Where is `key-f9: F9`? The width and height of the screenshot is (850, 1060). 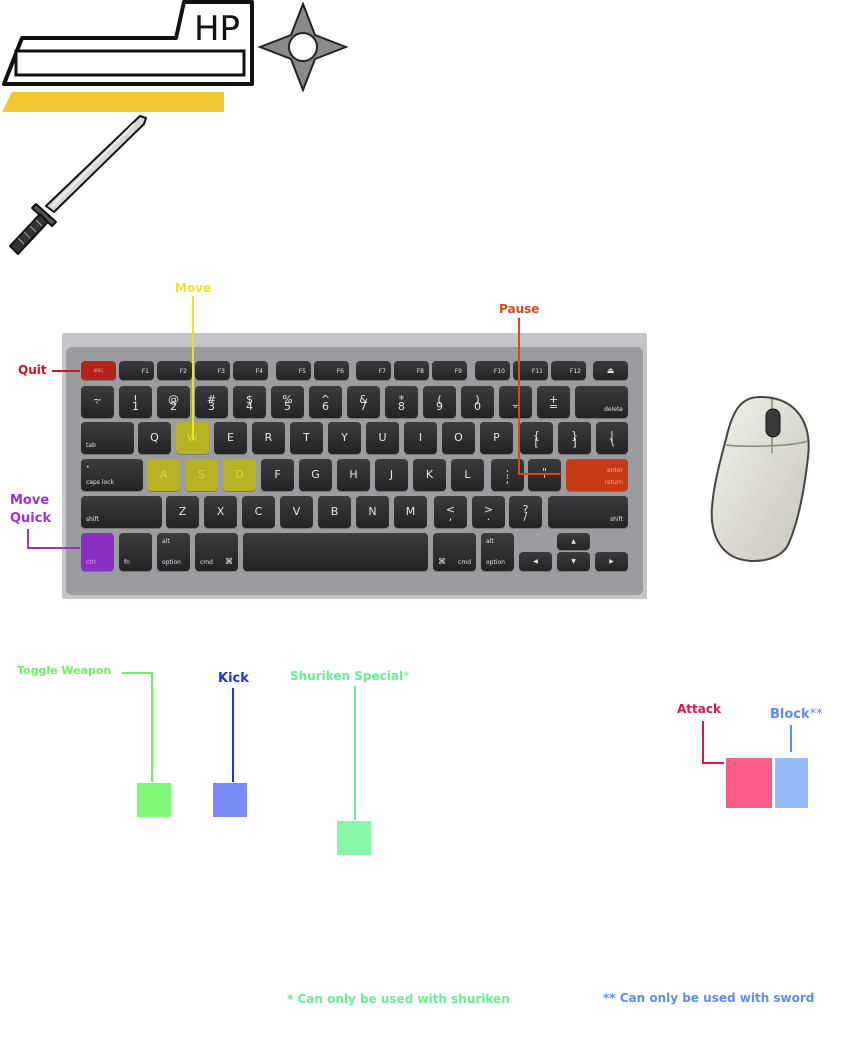 key-f9: F9 is located at coordinates (449, 370).